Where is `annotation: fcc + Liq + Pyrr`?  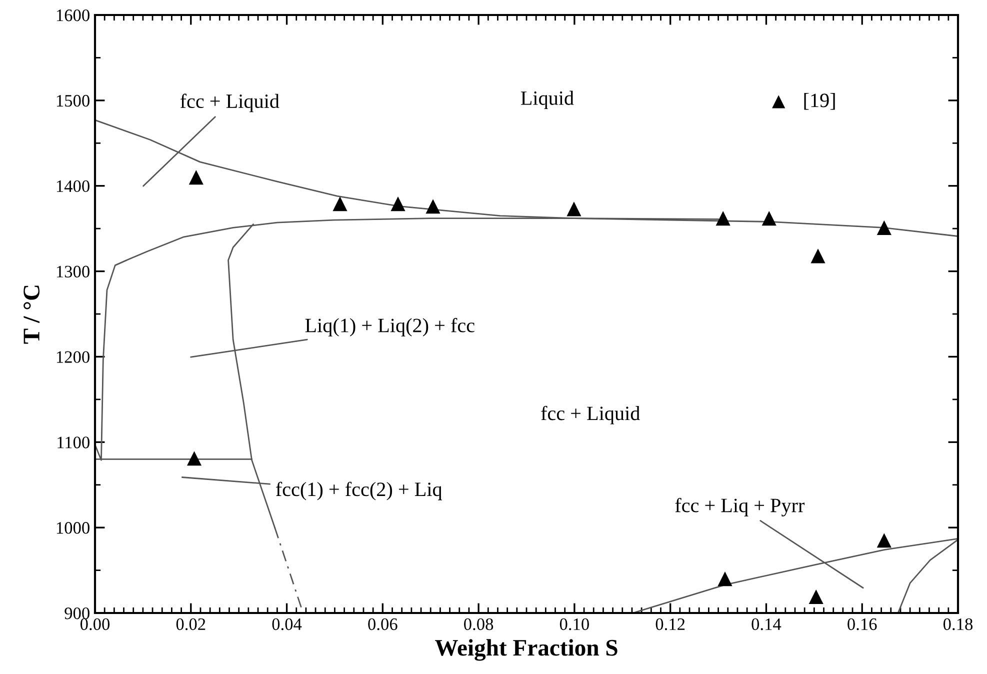 annotation: fcc + Liq + Pyrr is located at coordinates (740, 507).